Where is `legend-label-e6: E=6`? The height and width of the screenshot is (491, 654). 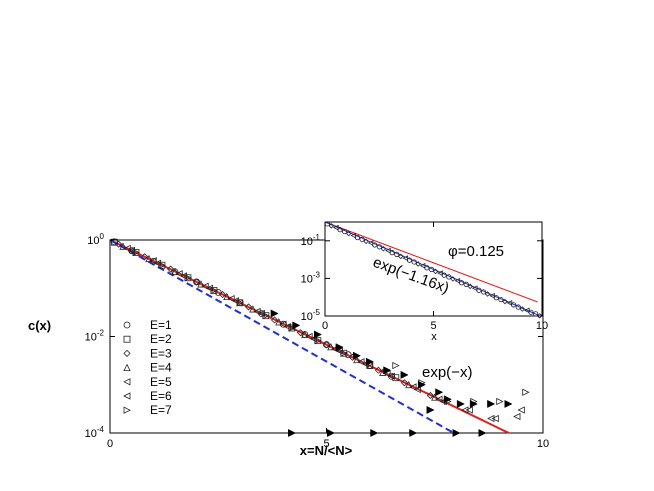 legend-label-e6: E=6 is located at coordinates (161, 396).